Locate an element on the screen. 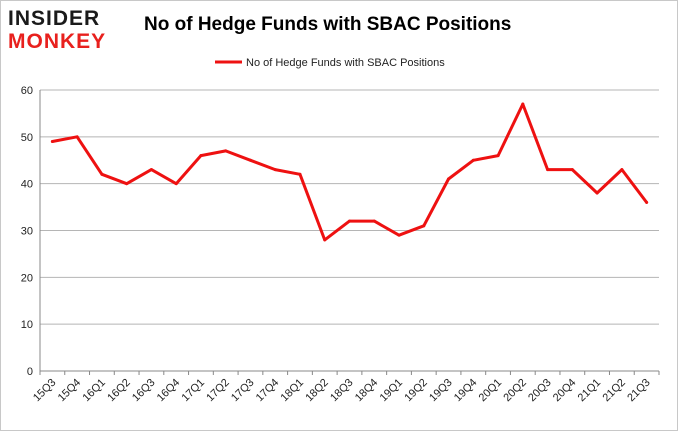  x-tick-label: 18Q3 is located at coordinates (342, 391).